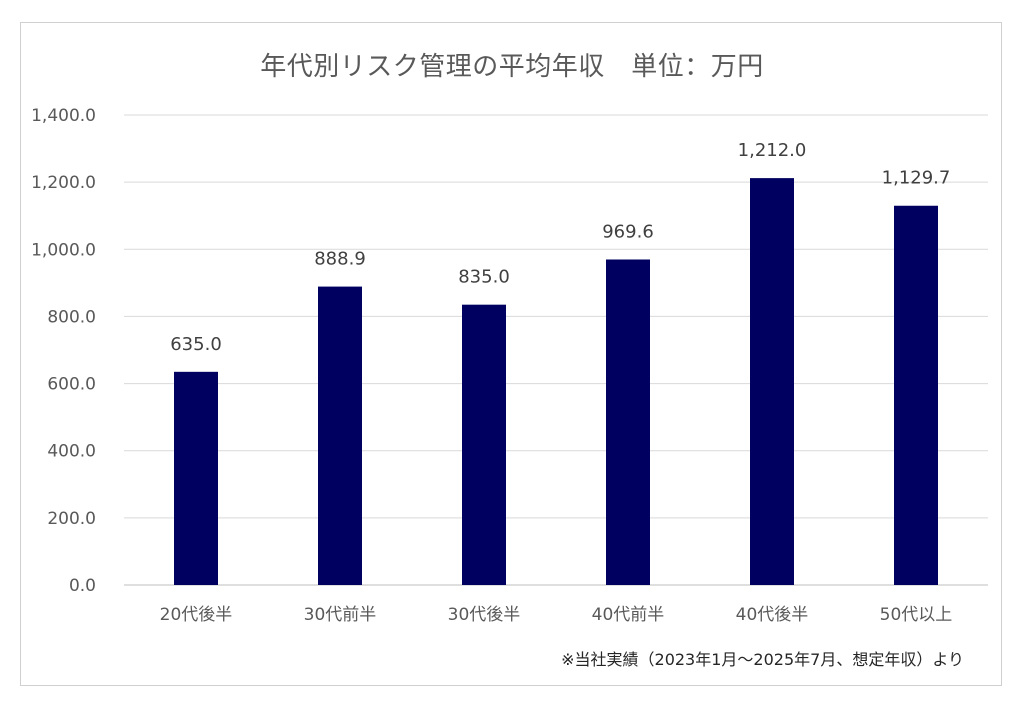  What do you see at coordinates (71, 519) in the screenshot?
I see `y-tick-label: 200.0` at bounding box center [71, 519].